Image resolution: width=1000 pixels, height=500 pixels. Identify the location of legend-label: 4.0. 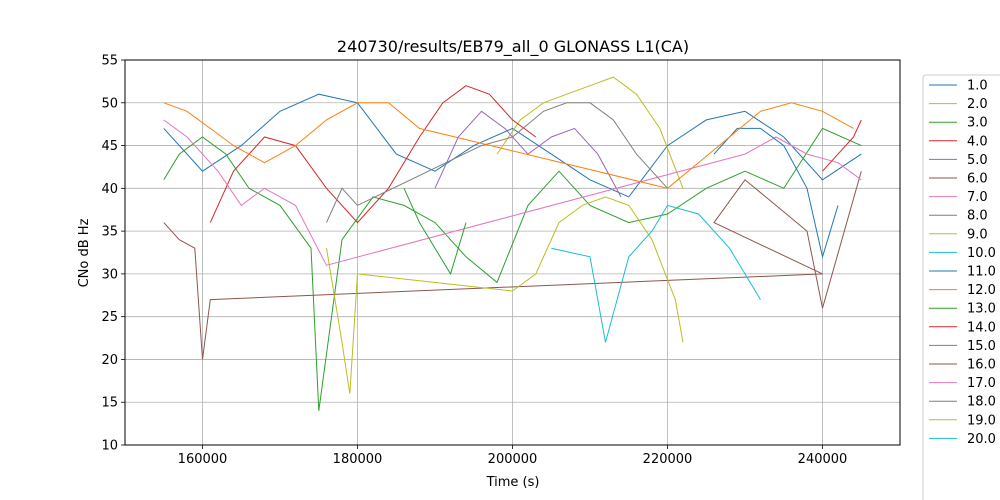
(977, 141).